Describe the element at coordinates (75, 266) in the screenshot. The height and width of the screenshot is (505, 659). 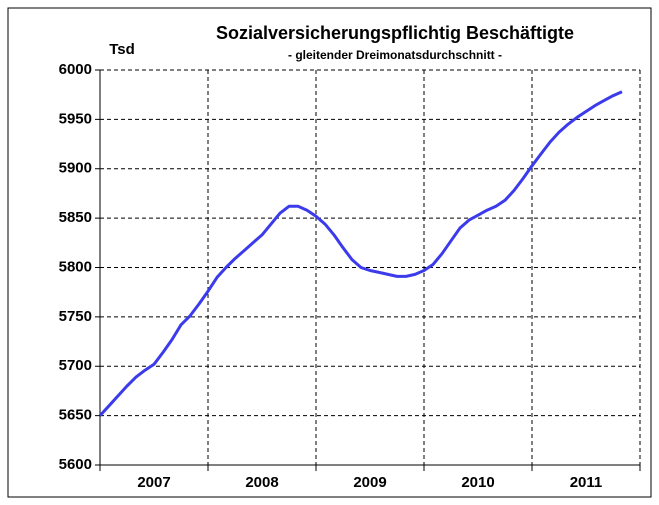
I see `y-tick-label: 5800` at that location.